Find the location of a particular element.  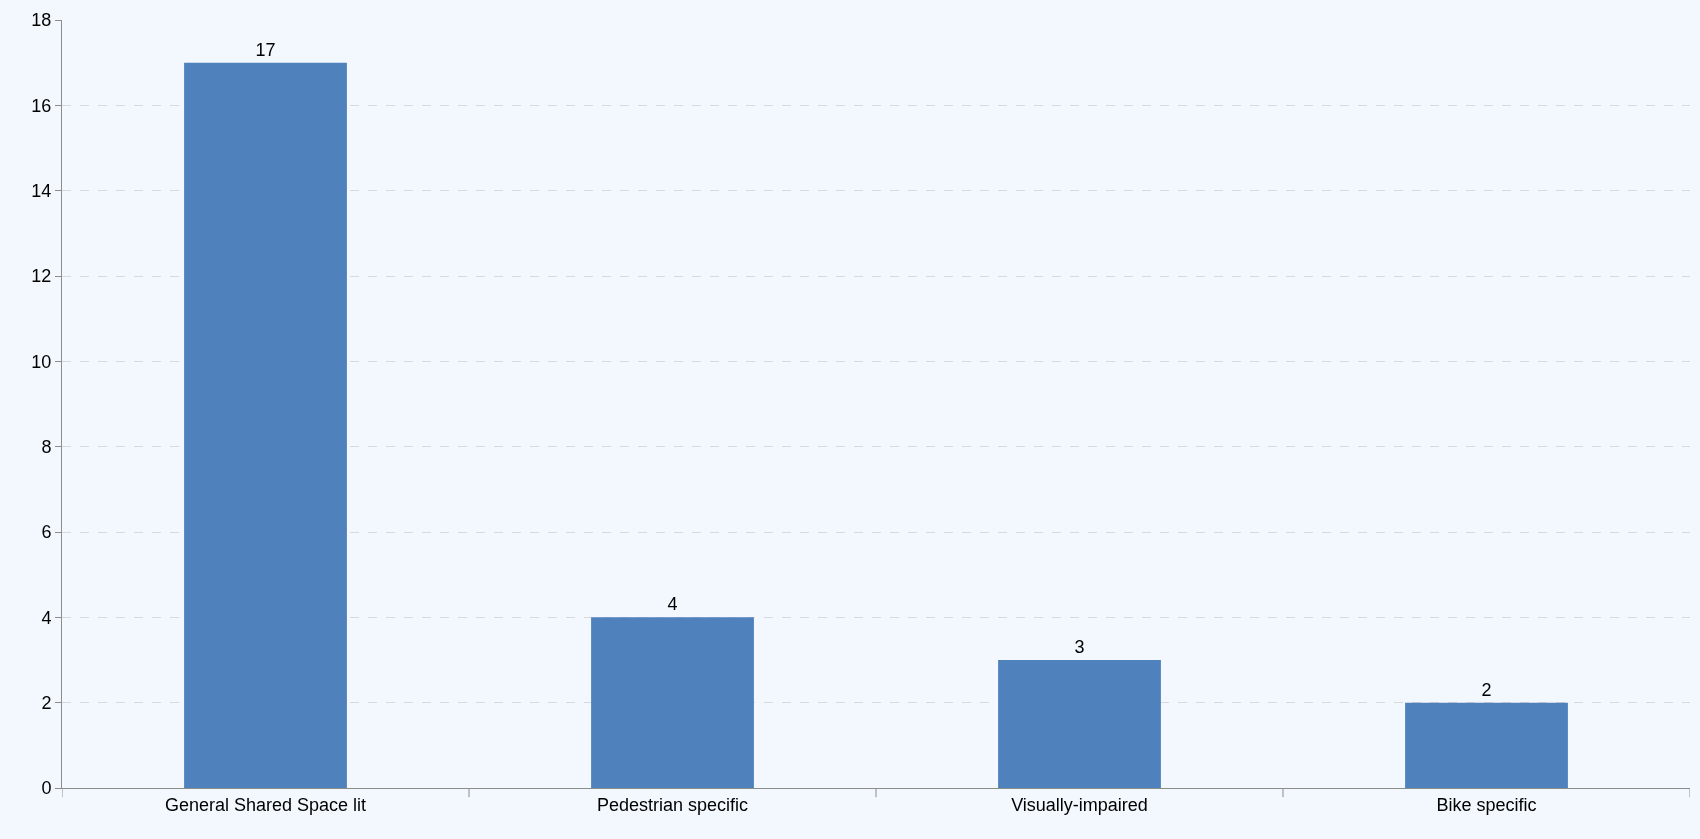

y-tick-label: 8 is located at coordinates (46, 446).